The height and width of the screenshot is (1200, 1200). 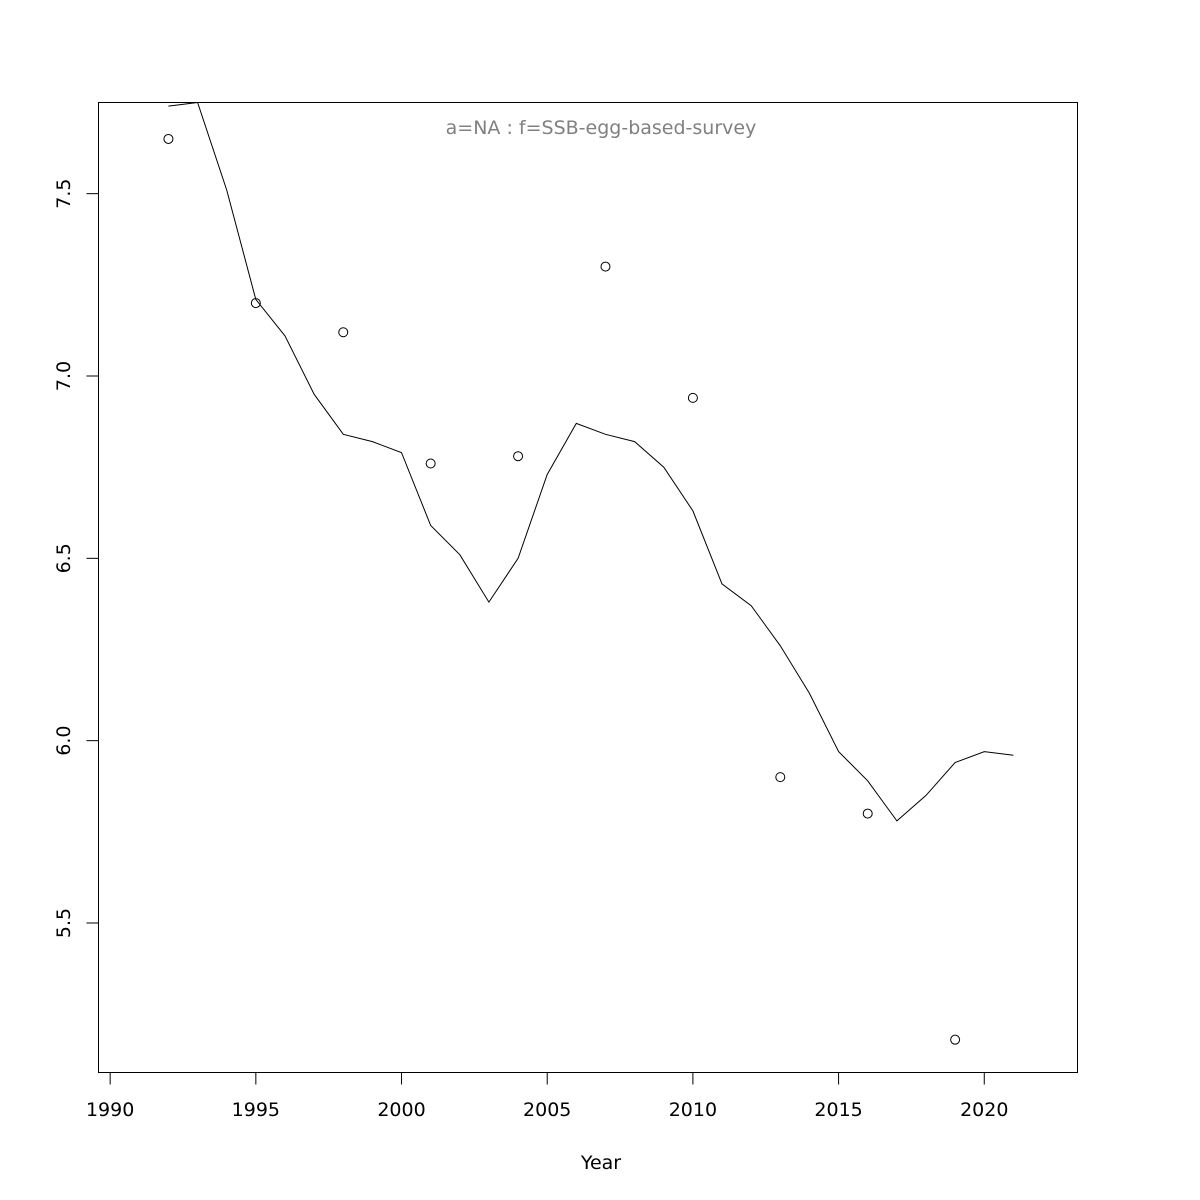 I want to click on y-tick-label: 7.0, so click(x=64, y=376).